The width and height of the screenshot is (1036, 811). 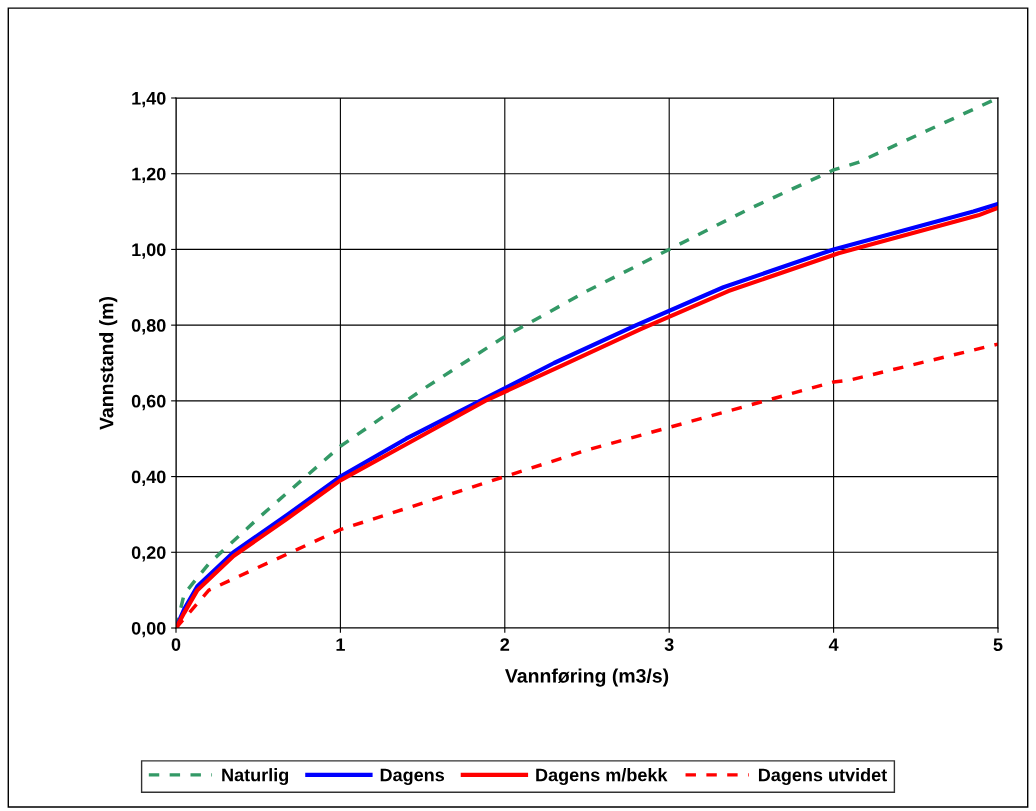 I want to click on y-tick-label: 1,40, so click(x=149, y=99).